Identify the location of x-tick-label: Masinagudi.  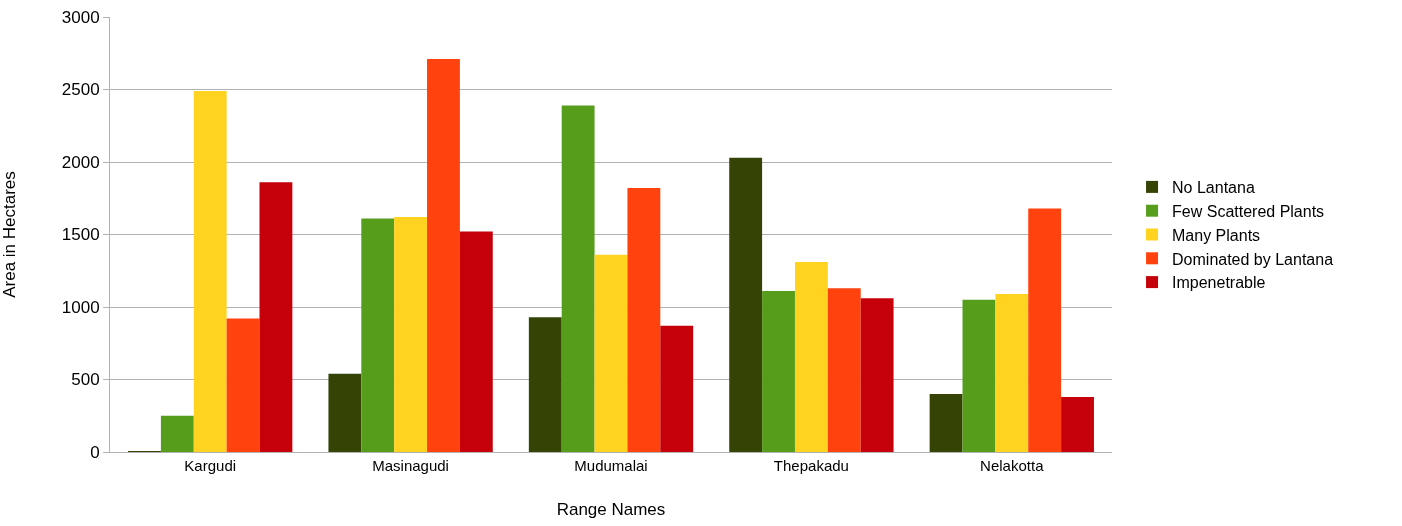
(410, 465).